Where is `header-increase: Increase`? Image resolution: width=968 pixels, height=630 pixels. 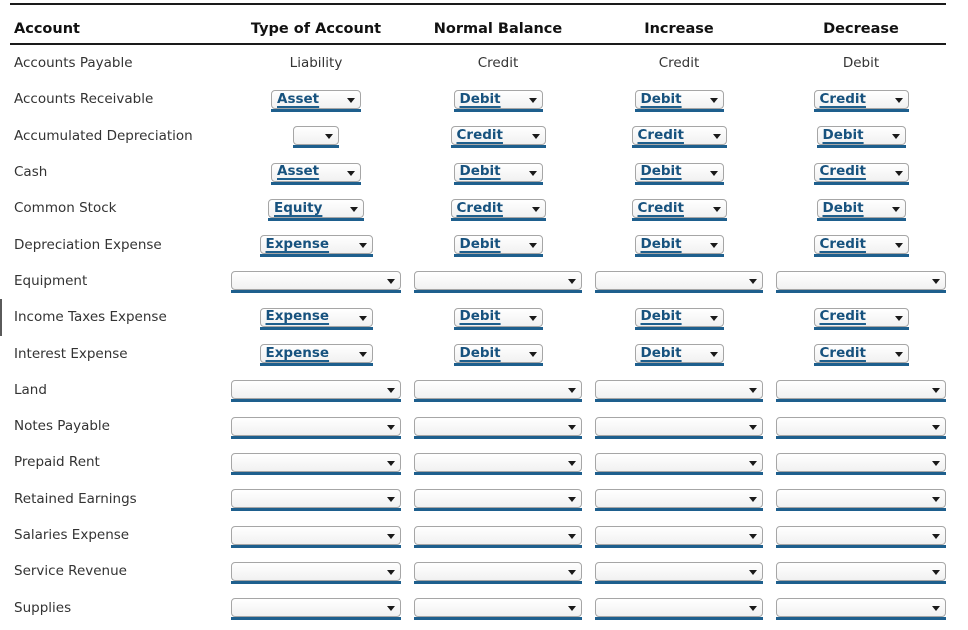 header-increase: Increase is located at coordinates (679, 28).